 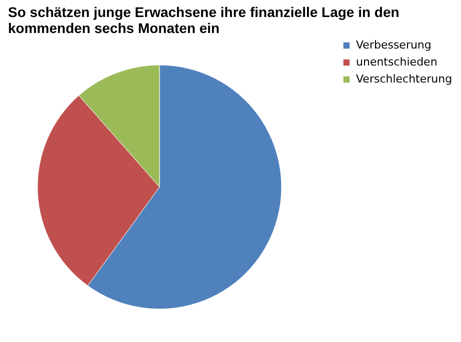 What do you see at coordinates (394, 45) in the screenshot?
I see `legend-label: Verbesserung` at bounding box center [394, 45].